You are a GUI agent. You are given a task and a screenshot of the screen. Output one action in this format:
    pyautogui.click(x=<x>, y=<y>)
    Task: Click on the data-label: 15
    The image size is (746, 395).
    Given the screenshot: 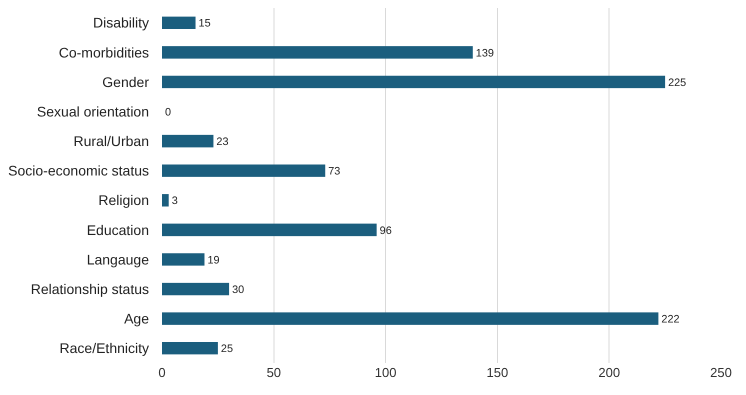 What is the action you would take?
    pyautogui.click(x=204, y=24)
    